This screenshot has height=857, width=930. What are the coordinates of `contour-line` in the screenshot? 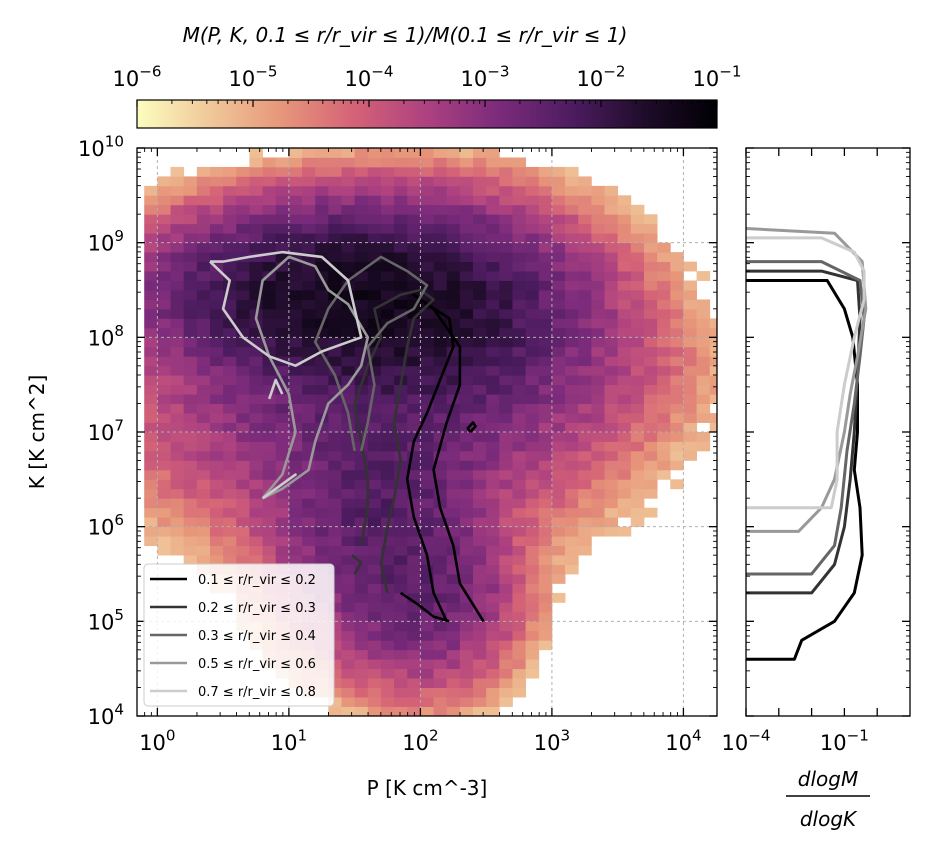 It's located at (424, 607).